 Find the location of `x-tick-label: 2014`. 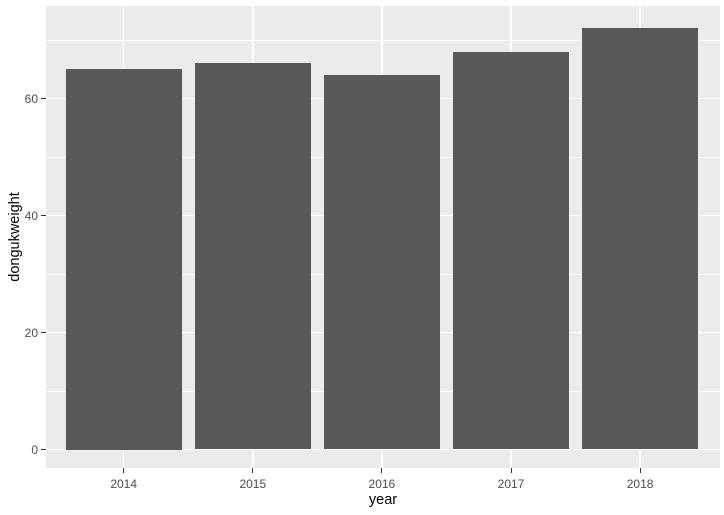

x-tick-label: 2014 is located at coordinates (124, 484).